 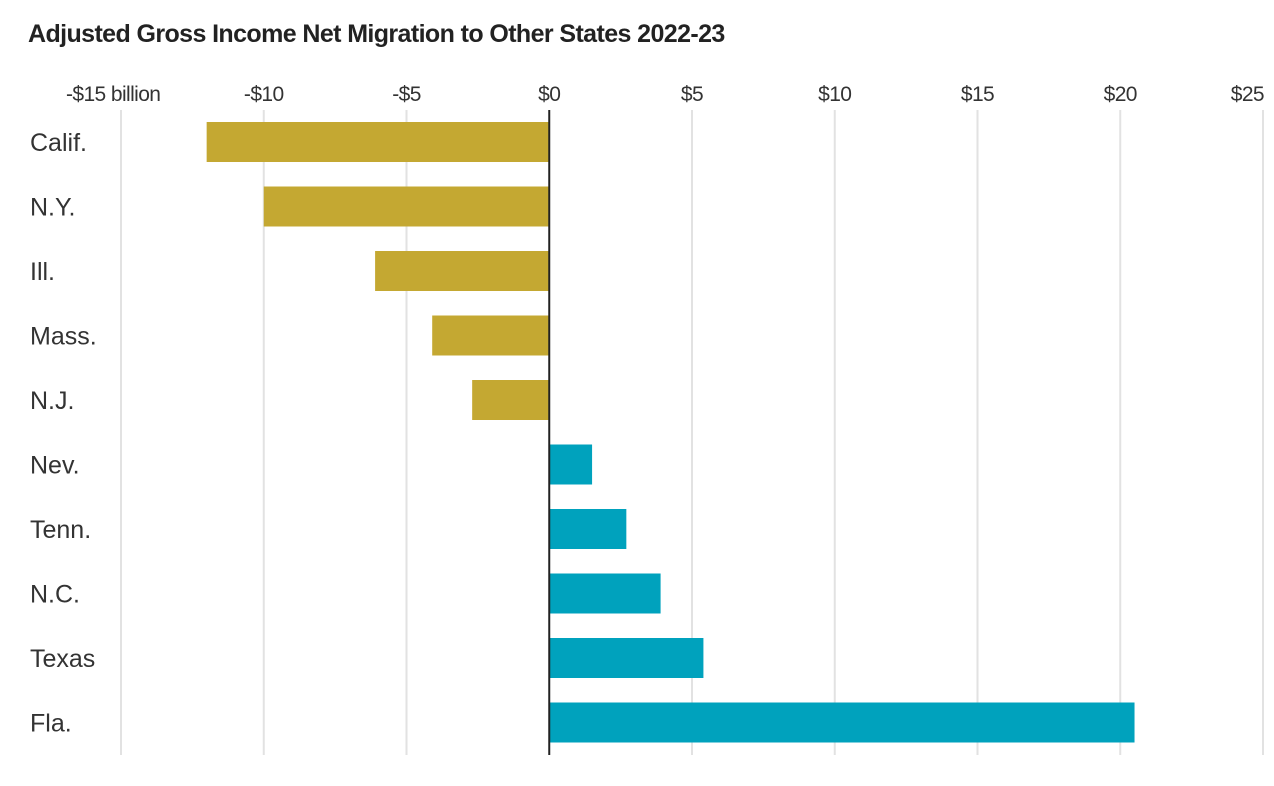 What do you see at coordinates (62, 659) in the screenshot?
I see `category-label: Texas` at bounding box center [62, 659].